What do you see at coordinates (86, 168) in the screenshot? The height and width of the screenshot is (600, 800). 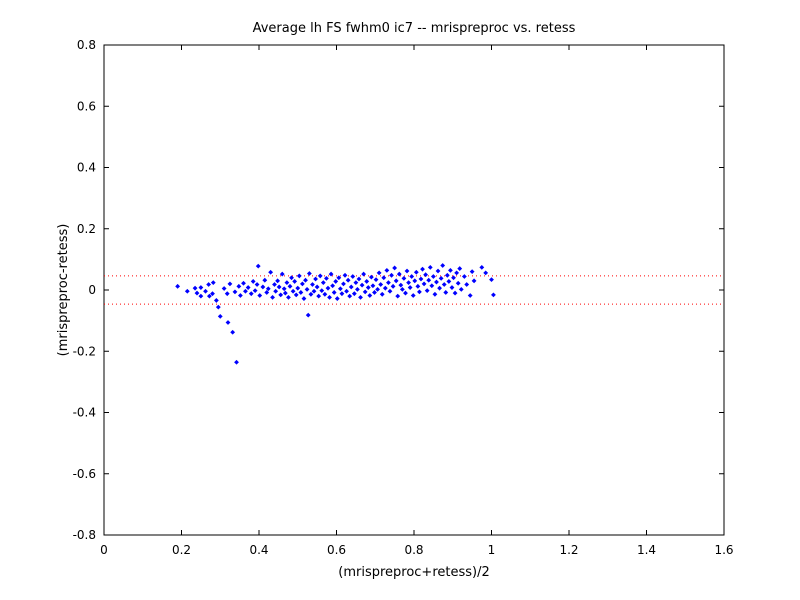 I see `y-tick-label: 0.4` at bounding box center [86, 168].